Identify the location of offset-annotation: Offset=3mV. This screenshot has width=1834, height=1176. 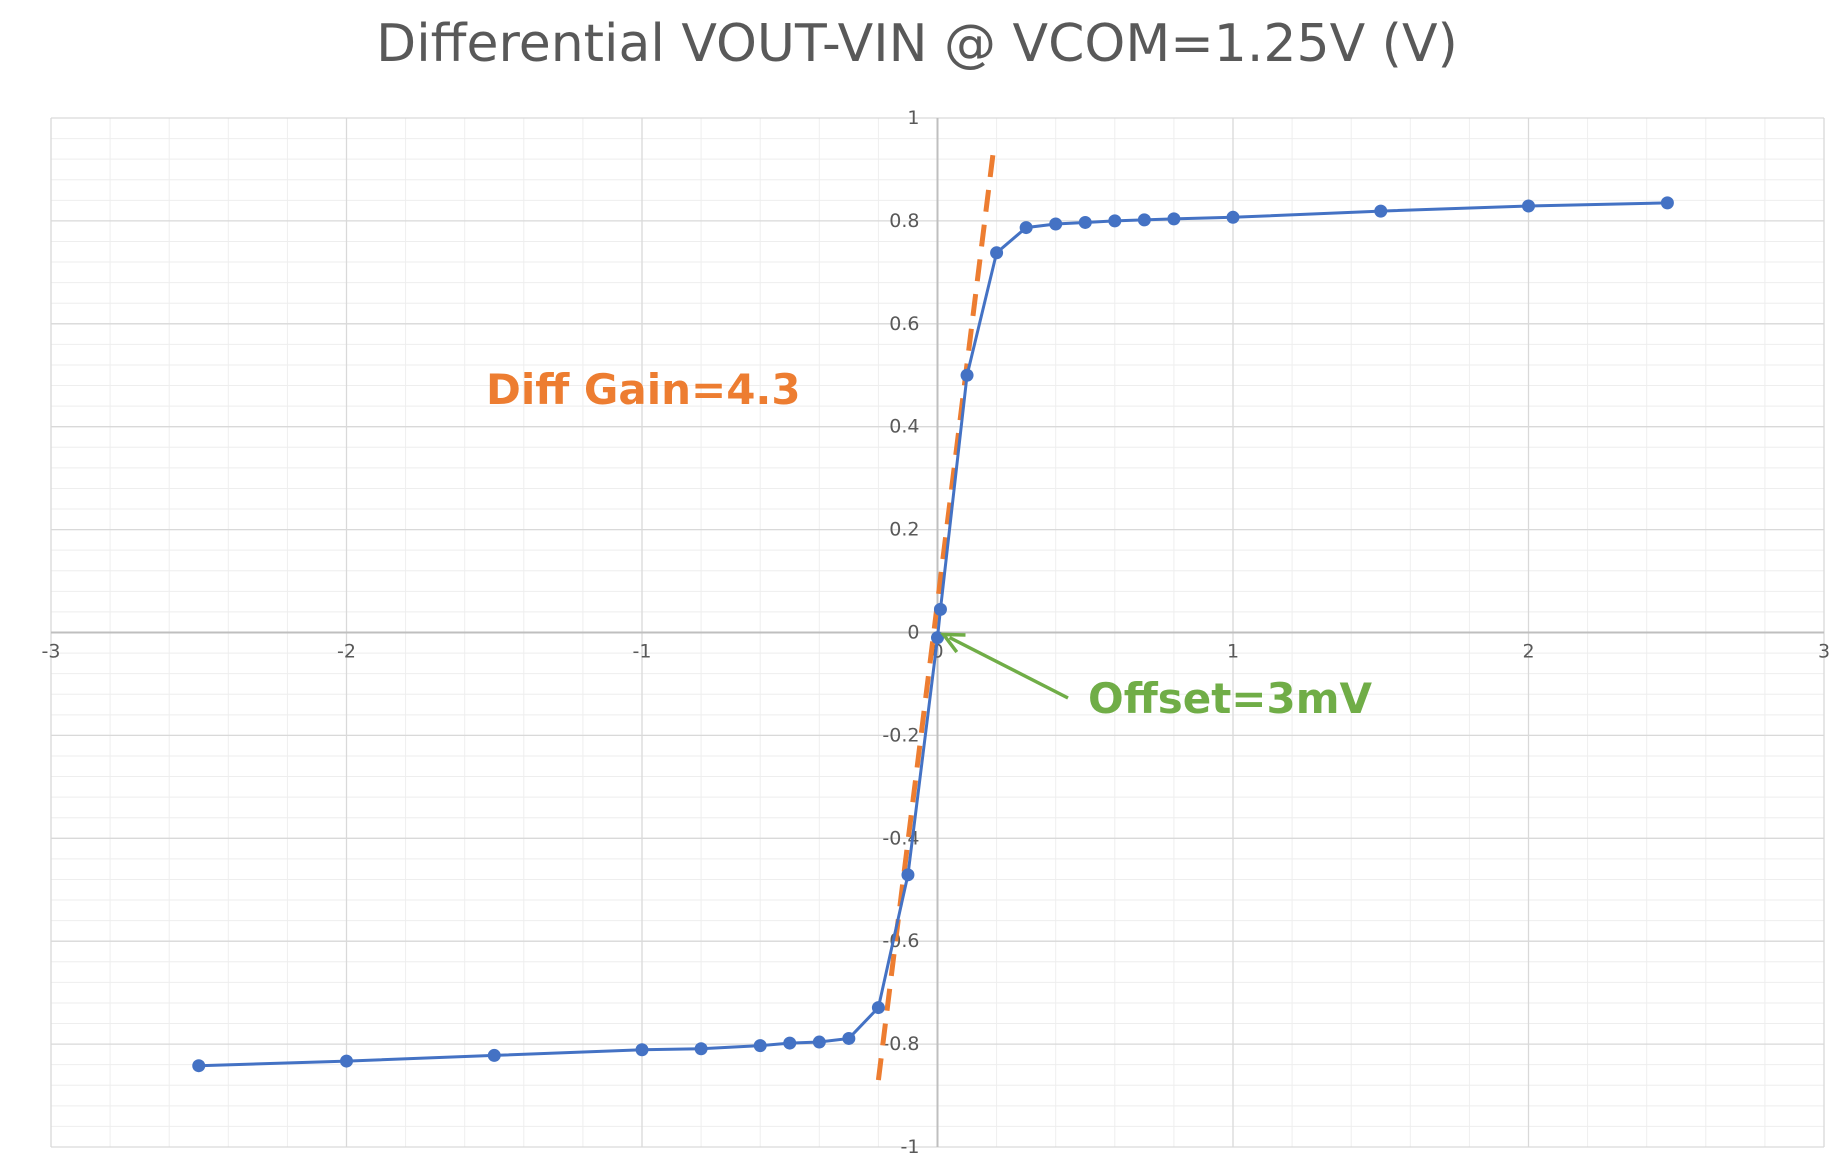
(1230, 698).